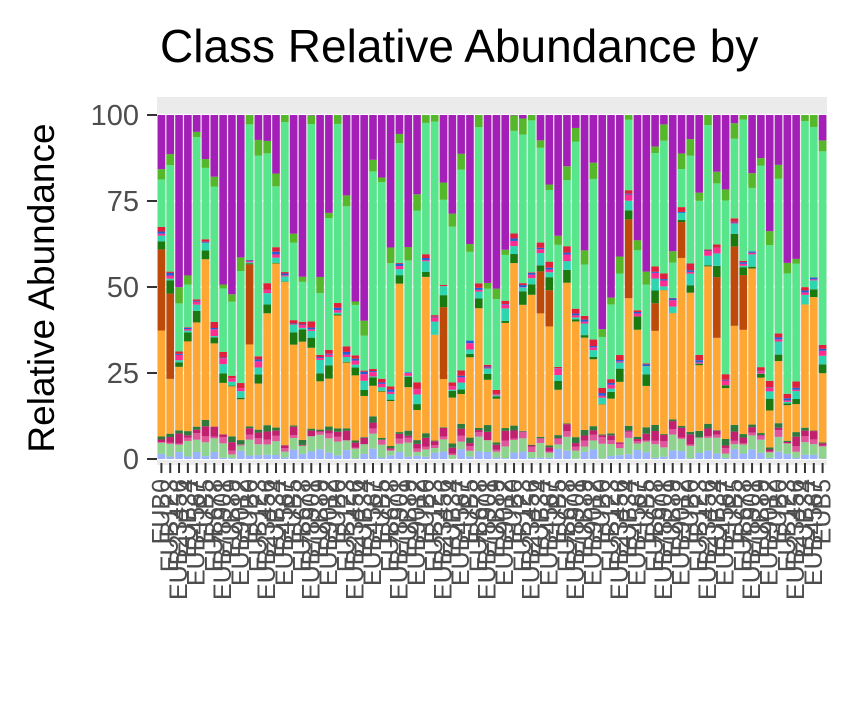 The image size is (850, 717). Describe the element at coordinates (302, 525) in the screenshot. I see `x-tick-label: EUB678` at that location.